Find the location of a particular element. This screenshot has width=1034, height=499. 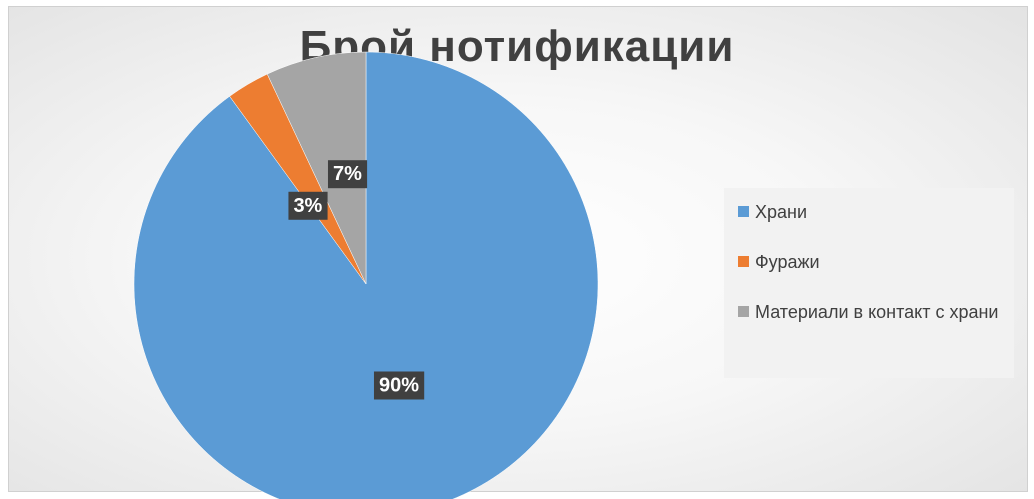

legend: Храни Фуражи Материали в контакт с храни is located at coordinates (869, 283).